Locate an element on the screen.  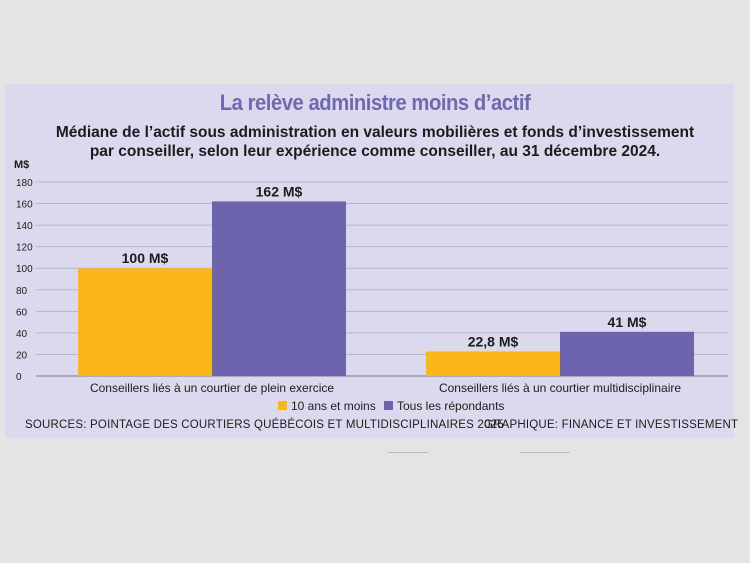
y-tick-label: 100 is located at coordinates (24, 269).